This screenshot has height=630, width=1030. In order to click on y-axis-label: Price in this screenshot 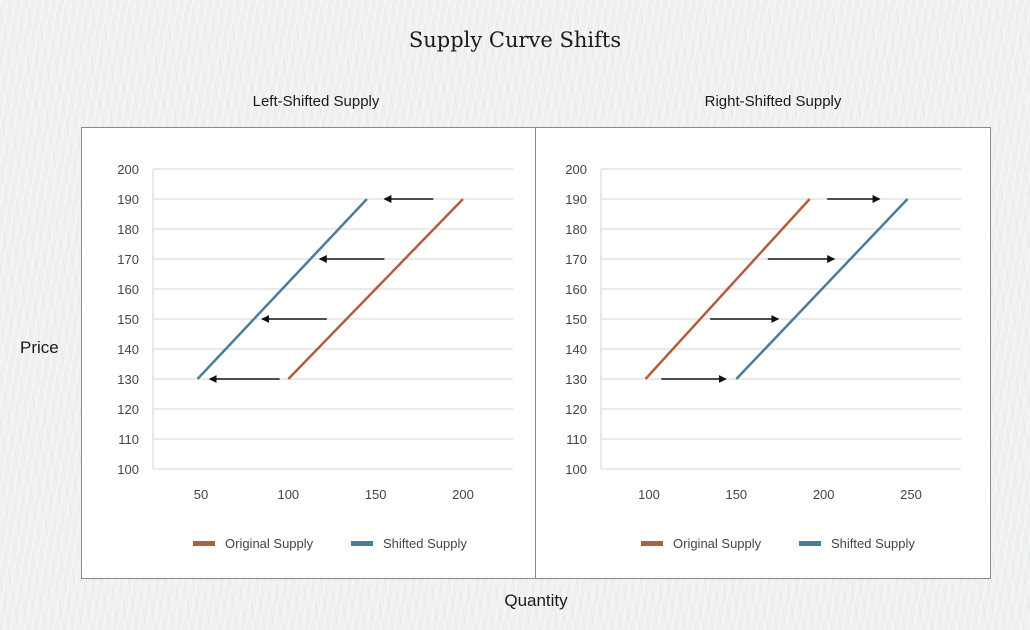, I will do `click(39, 347)`.